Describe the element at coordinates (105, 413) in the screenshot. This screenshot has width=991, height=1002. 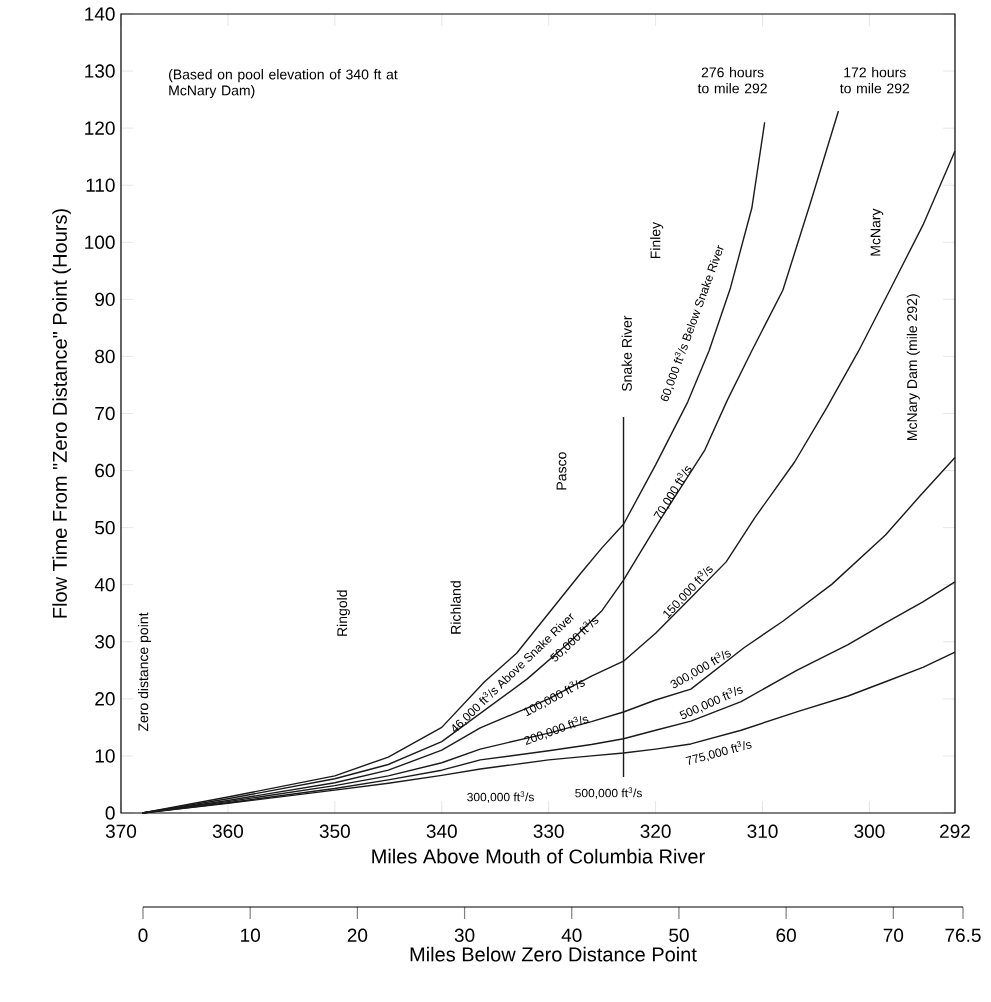
I see `y-tick-label: 70` at that location.